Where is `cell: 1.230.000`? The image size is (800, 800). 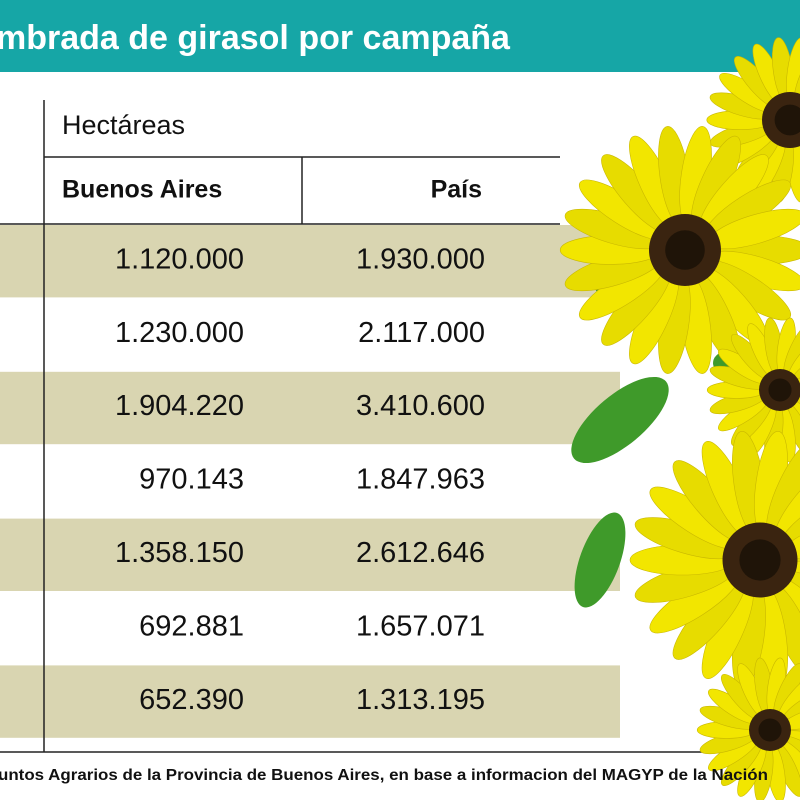 cell: 1.230.000 is located at coordinates (179, 333).